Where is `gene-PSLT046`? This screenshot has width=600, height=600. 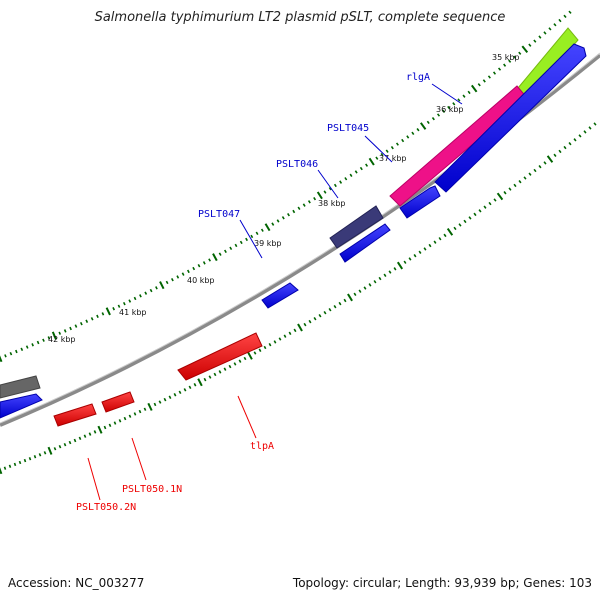
gene-PSLT046 is located at coordinates (356, 227).